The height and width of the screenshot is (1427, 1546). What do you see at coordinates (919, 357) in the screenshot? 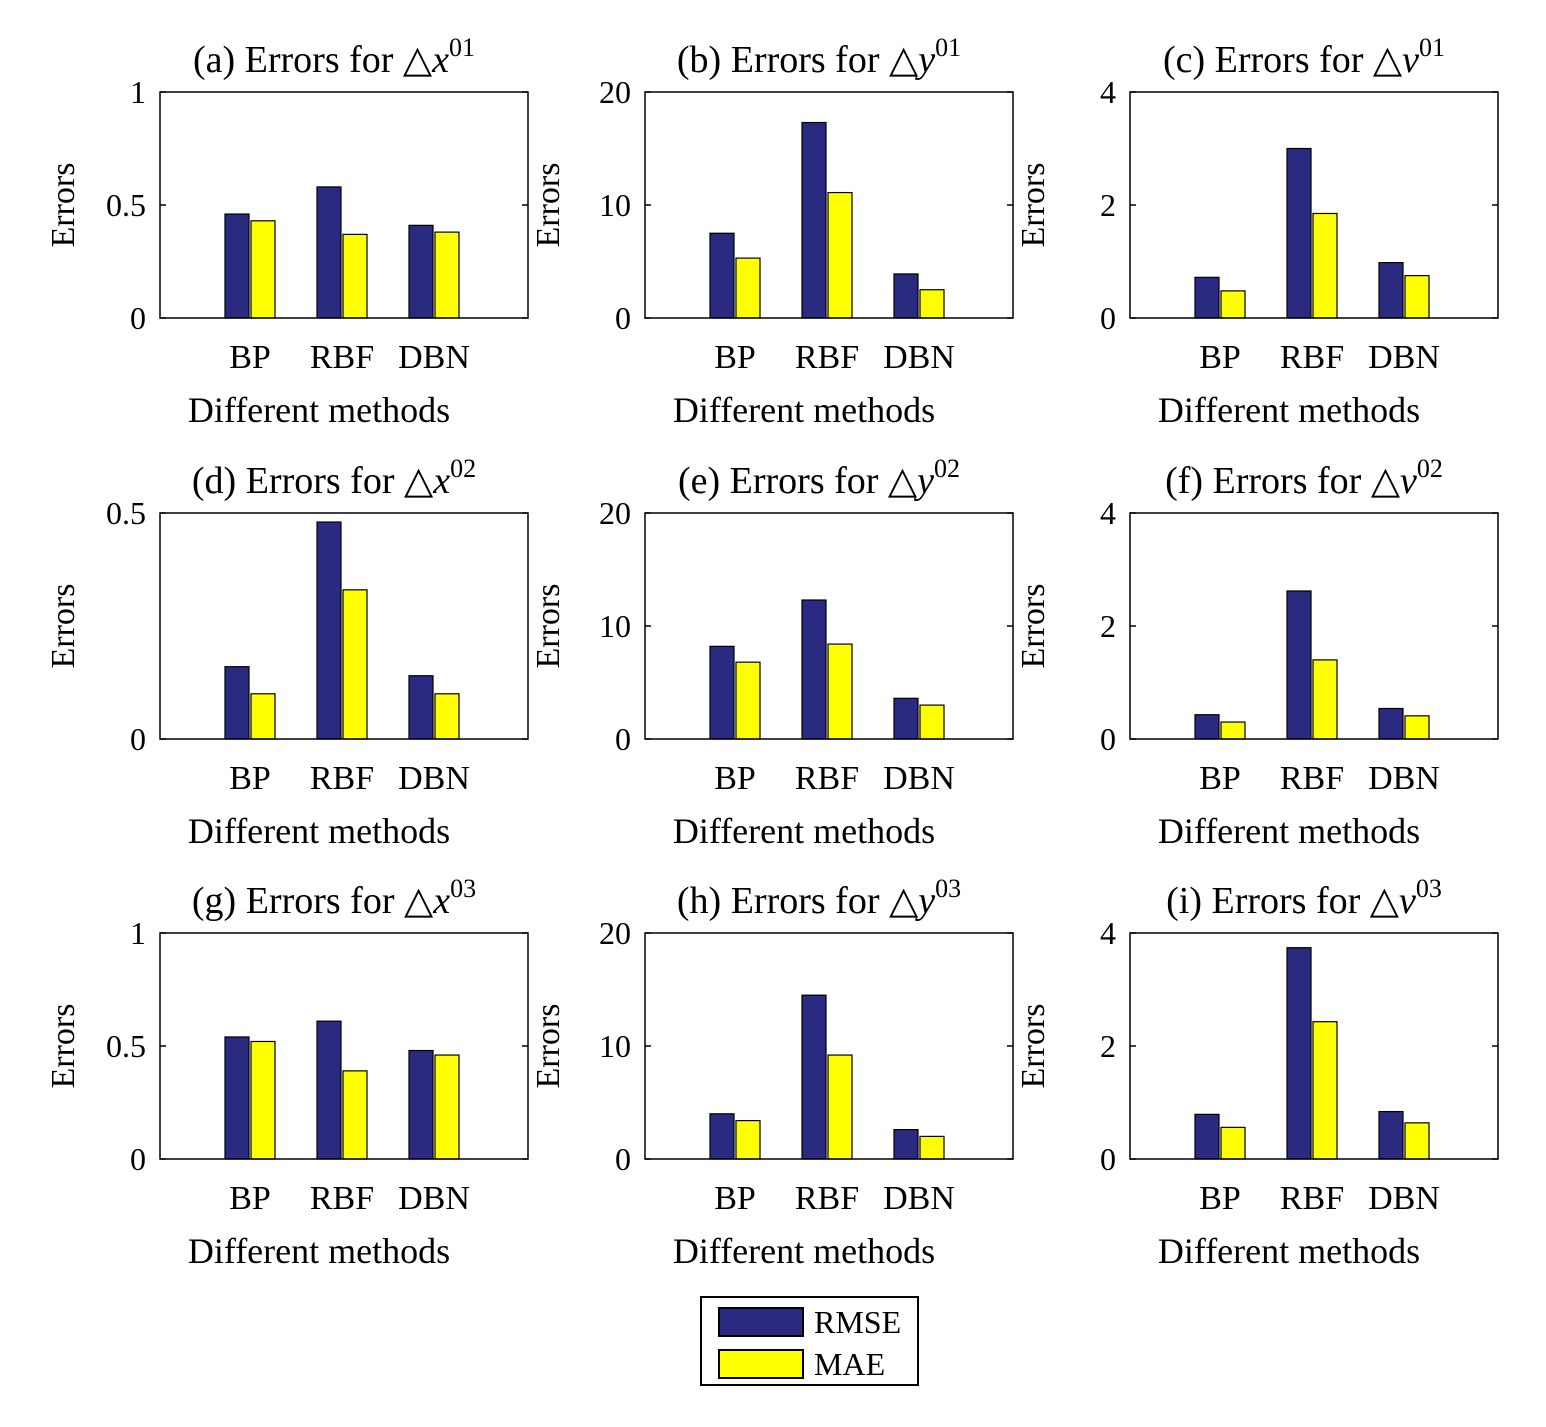
I see `x-tick-label-b-dbn: DBN` at bounding box center [919, 357].